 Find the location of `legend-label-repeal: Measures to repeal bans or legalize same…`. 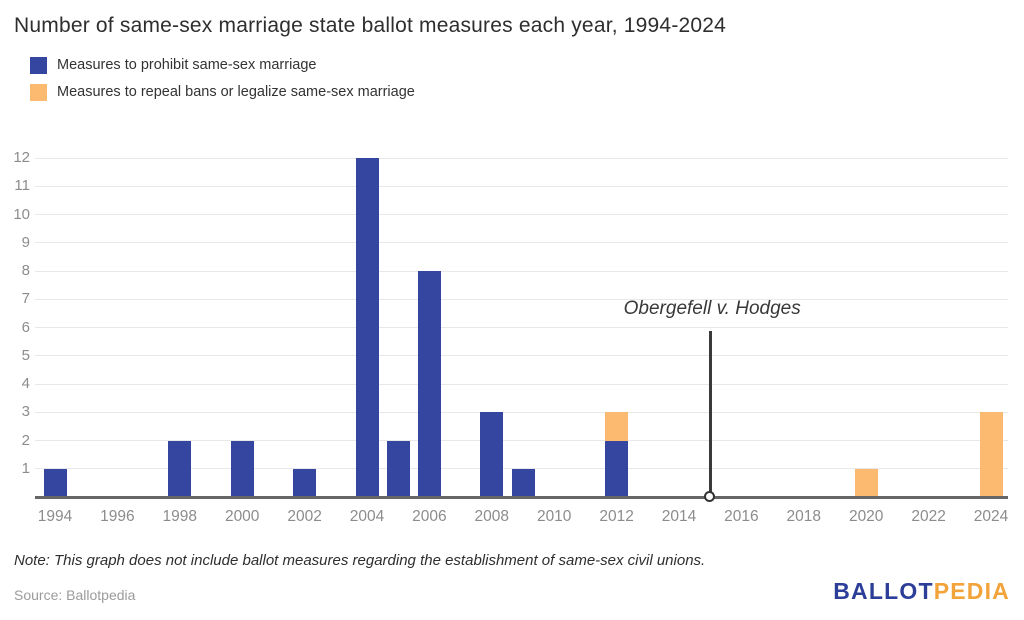

legend-label-repeal: Measures to repeal bans or legalize same… is located at coordinates (236, 92).